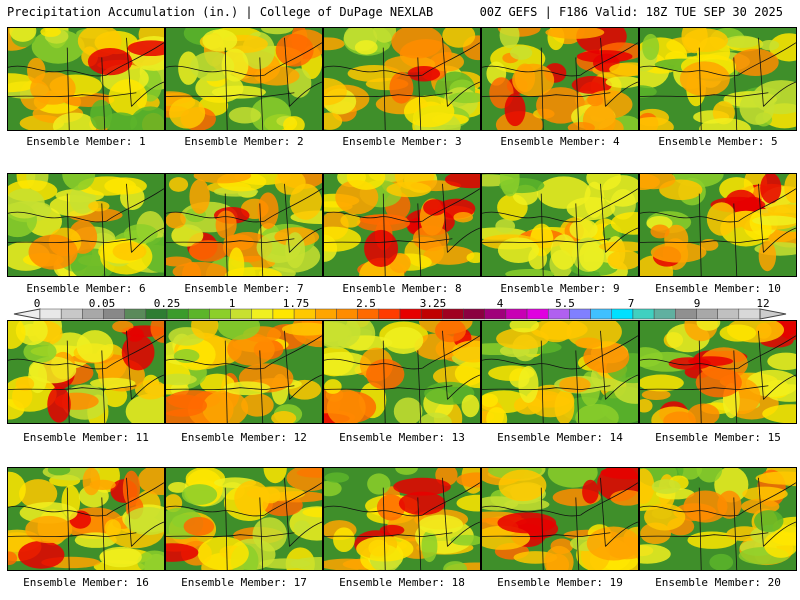  Describe the element at coordinates (86, 288) in the screenshot. I see `member-label: Ensemble Member: 6` at that location.